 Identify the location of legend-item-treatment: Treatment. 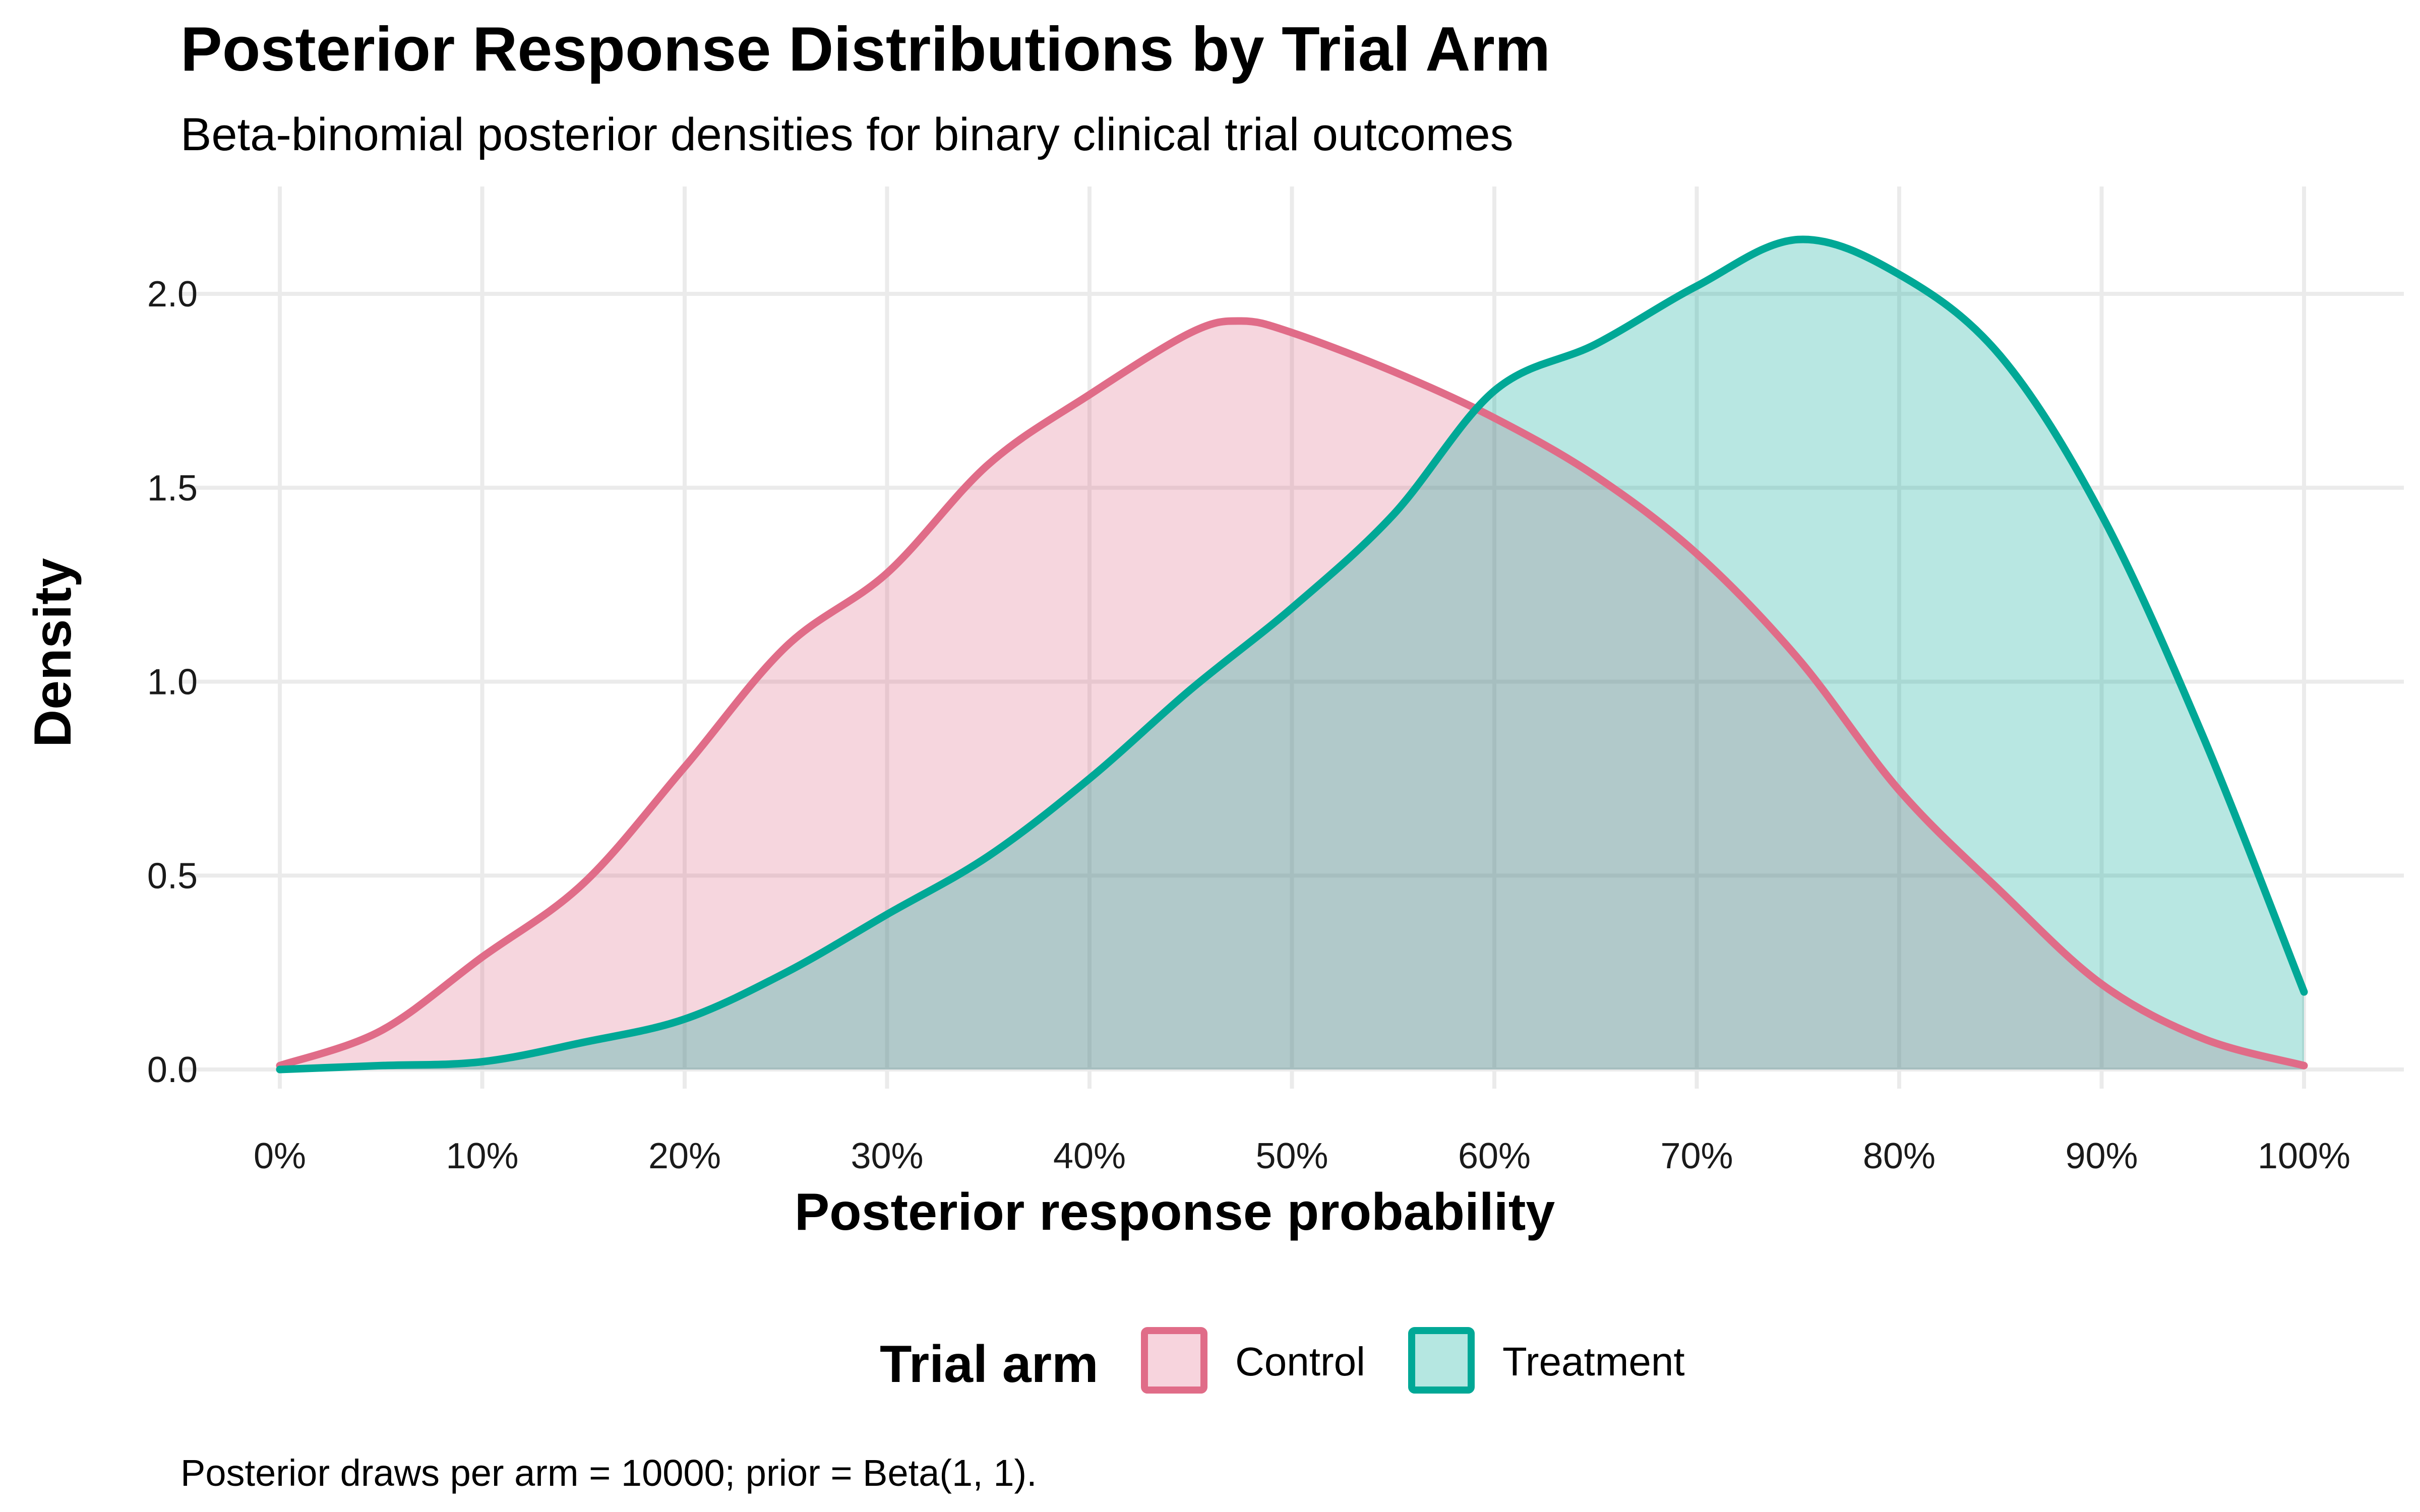
(1546, 1360).